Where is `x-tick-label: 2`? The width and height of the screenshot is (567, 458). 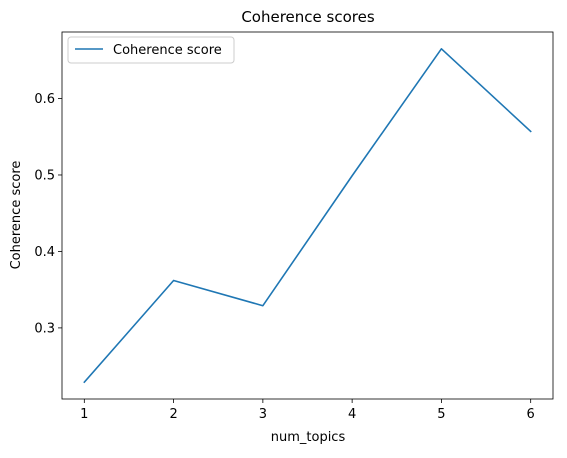 x-tick-label: 2 is located at coordinates (173, 414).